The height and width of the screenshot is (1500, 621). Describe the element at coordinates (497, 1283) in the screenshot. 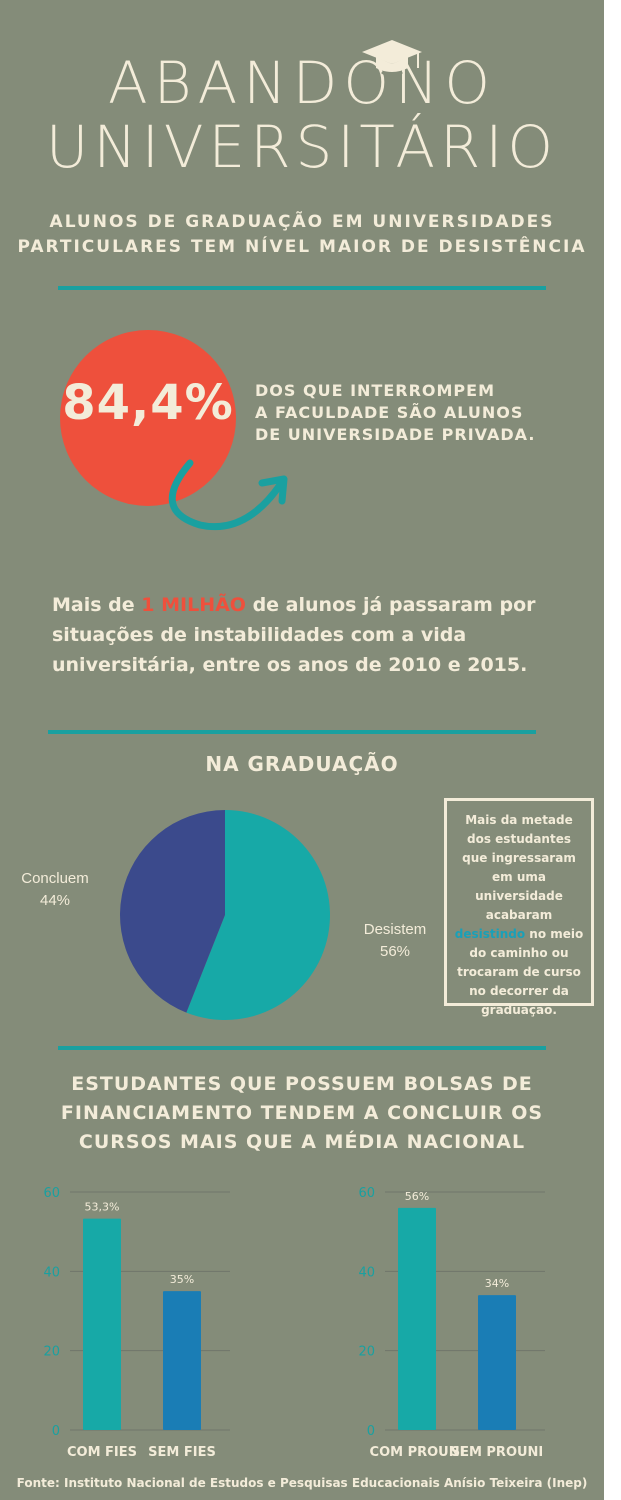

I see `prouni-value-label: 34%` at that location.